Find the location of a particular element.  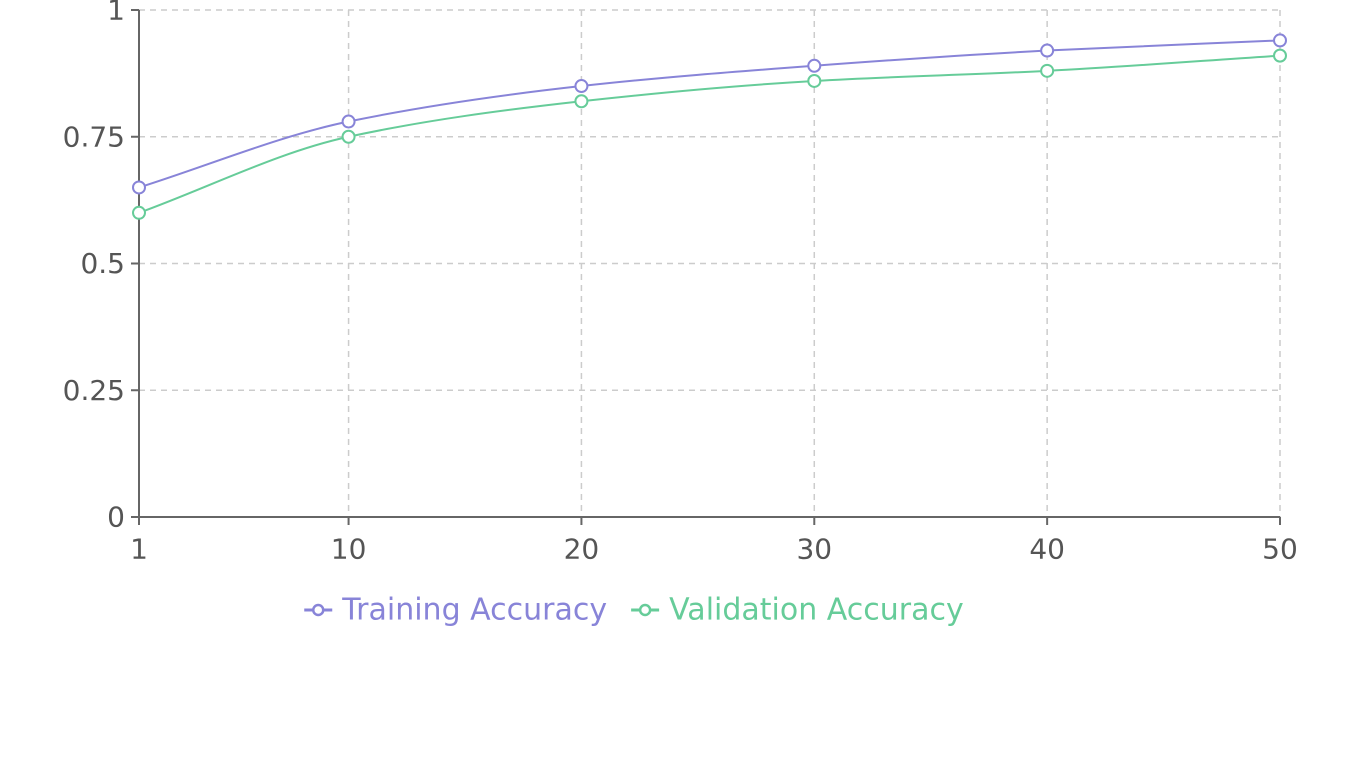

y-tick-label: 0.25 is located at coordinates (94, 390).